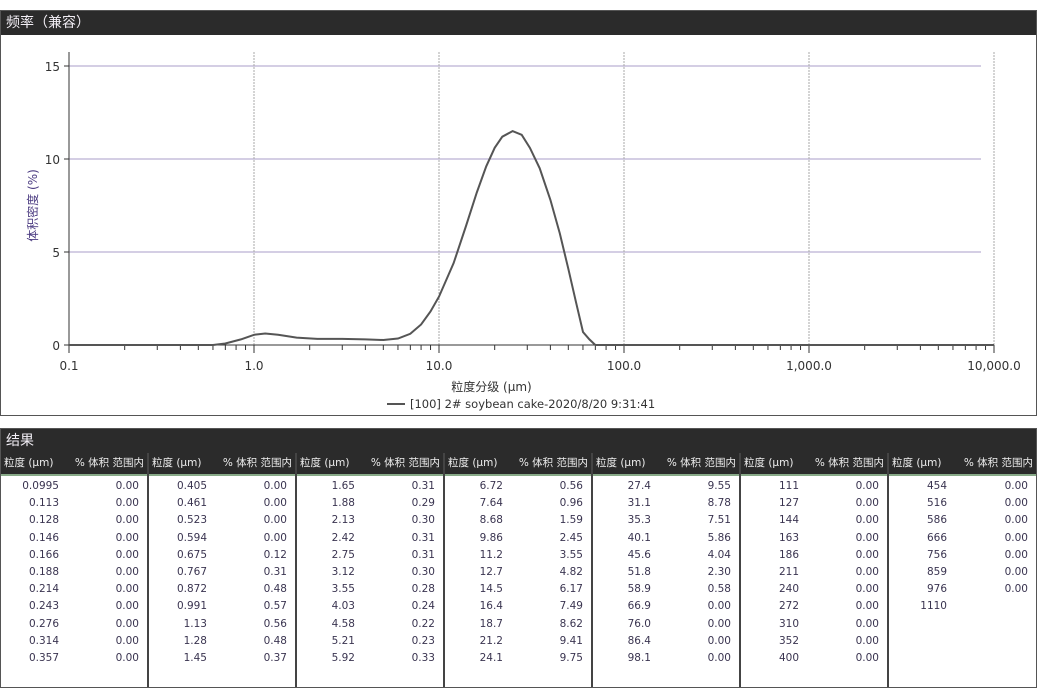  I want to click on table-row: 0.243 0.00, so click(74, 606).